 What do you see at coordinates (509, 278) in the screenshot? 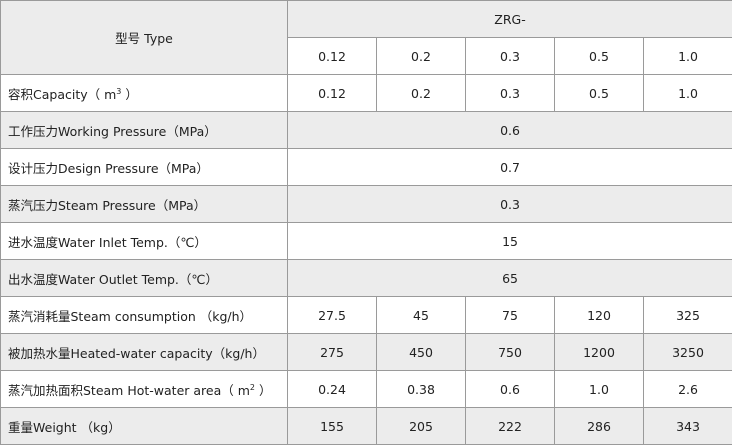
I see `merged-cell: 65` at bounding box center [509, 278].